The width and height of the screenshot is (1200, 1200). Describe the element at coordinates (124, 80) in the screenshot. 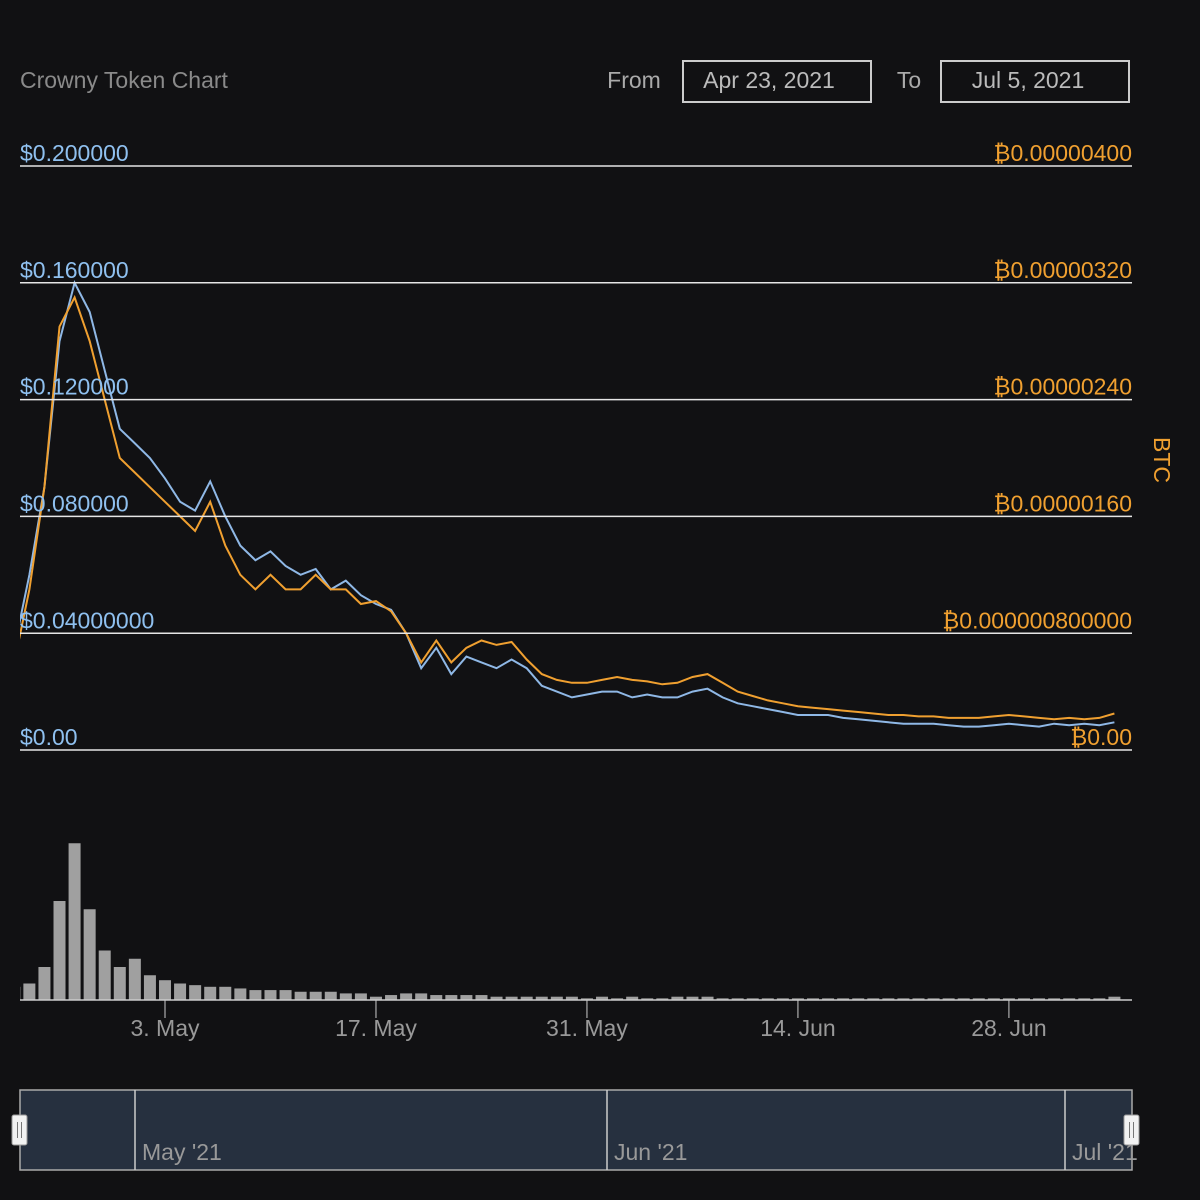

I see `chart-title: Crowny Token Chart` at that location.